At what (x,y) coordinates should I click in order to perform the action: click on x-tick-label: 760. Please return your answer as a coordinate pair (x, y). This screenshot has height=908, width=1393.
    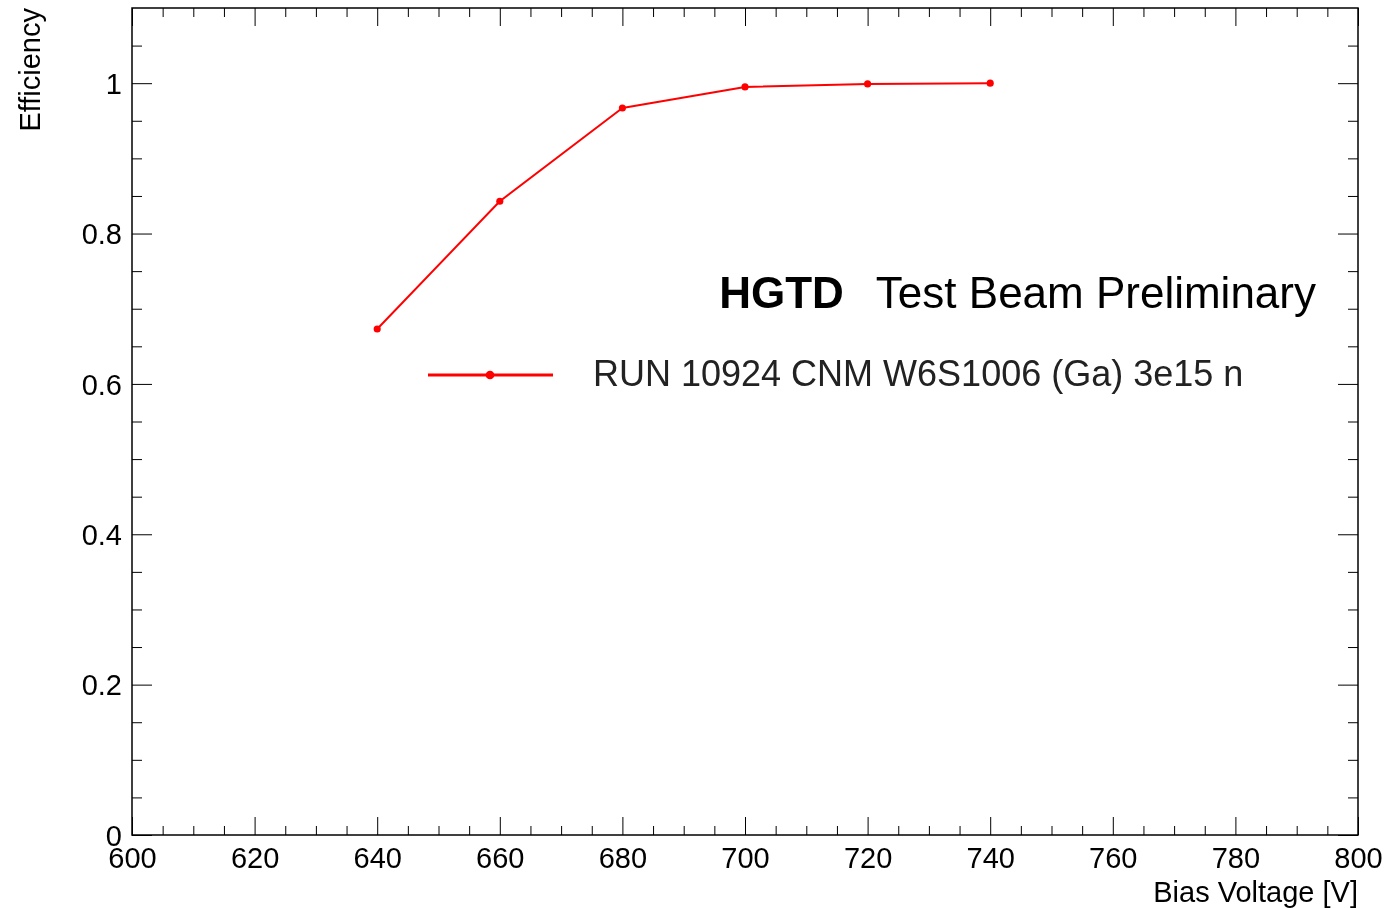
    Looking at the image, I should click on (1113, 858).